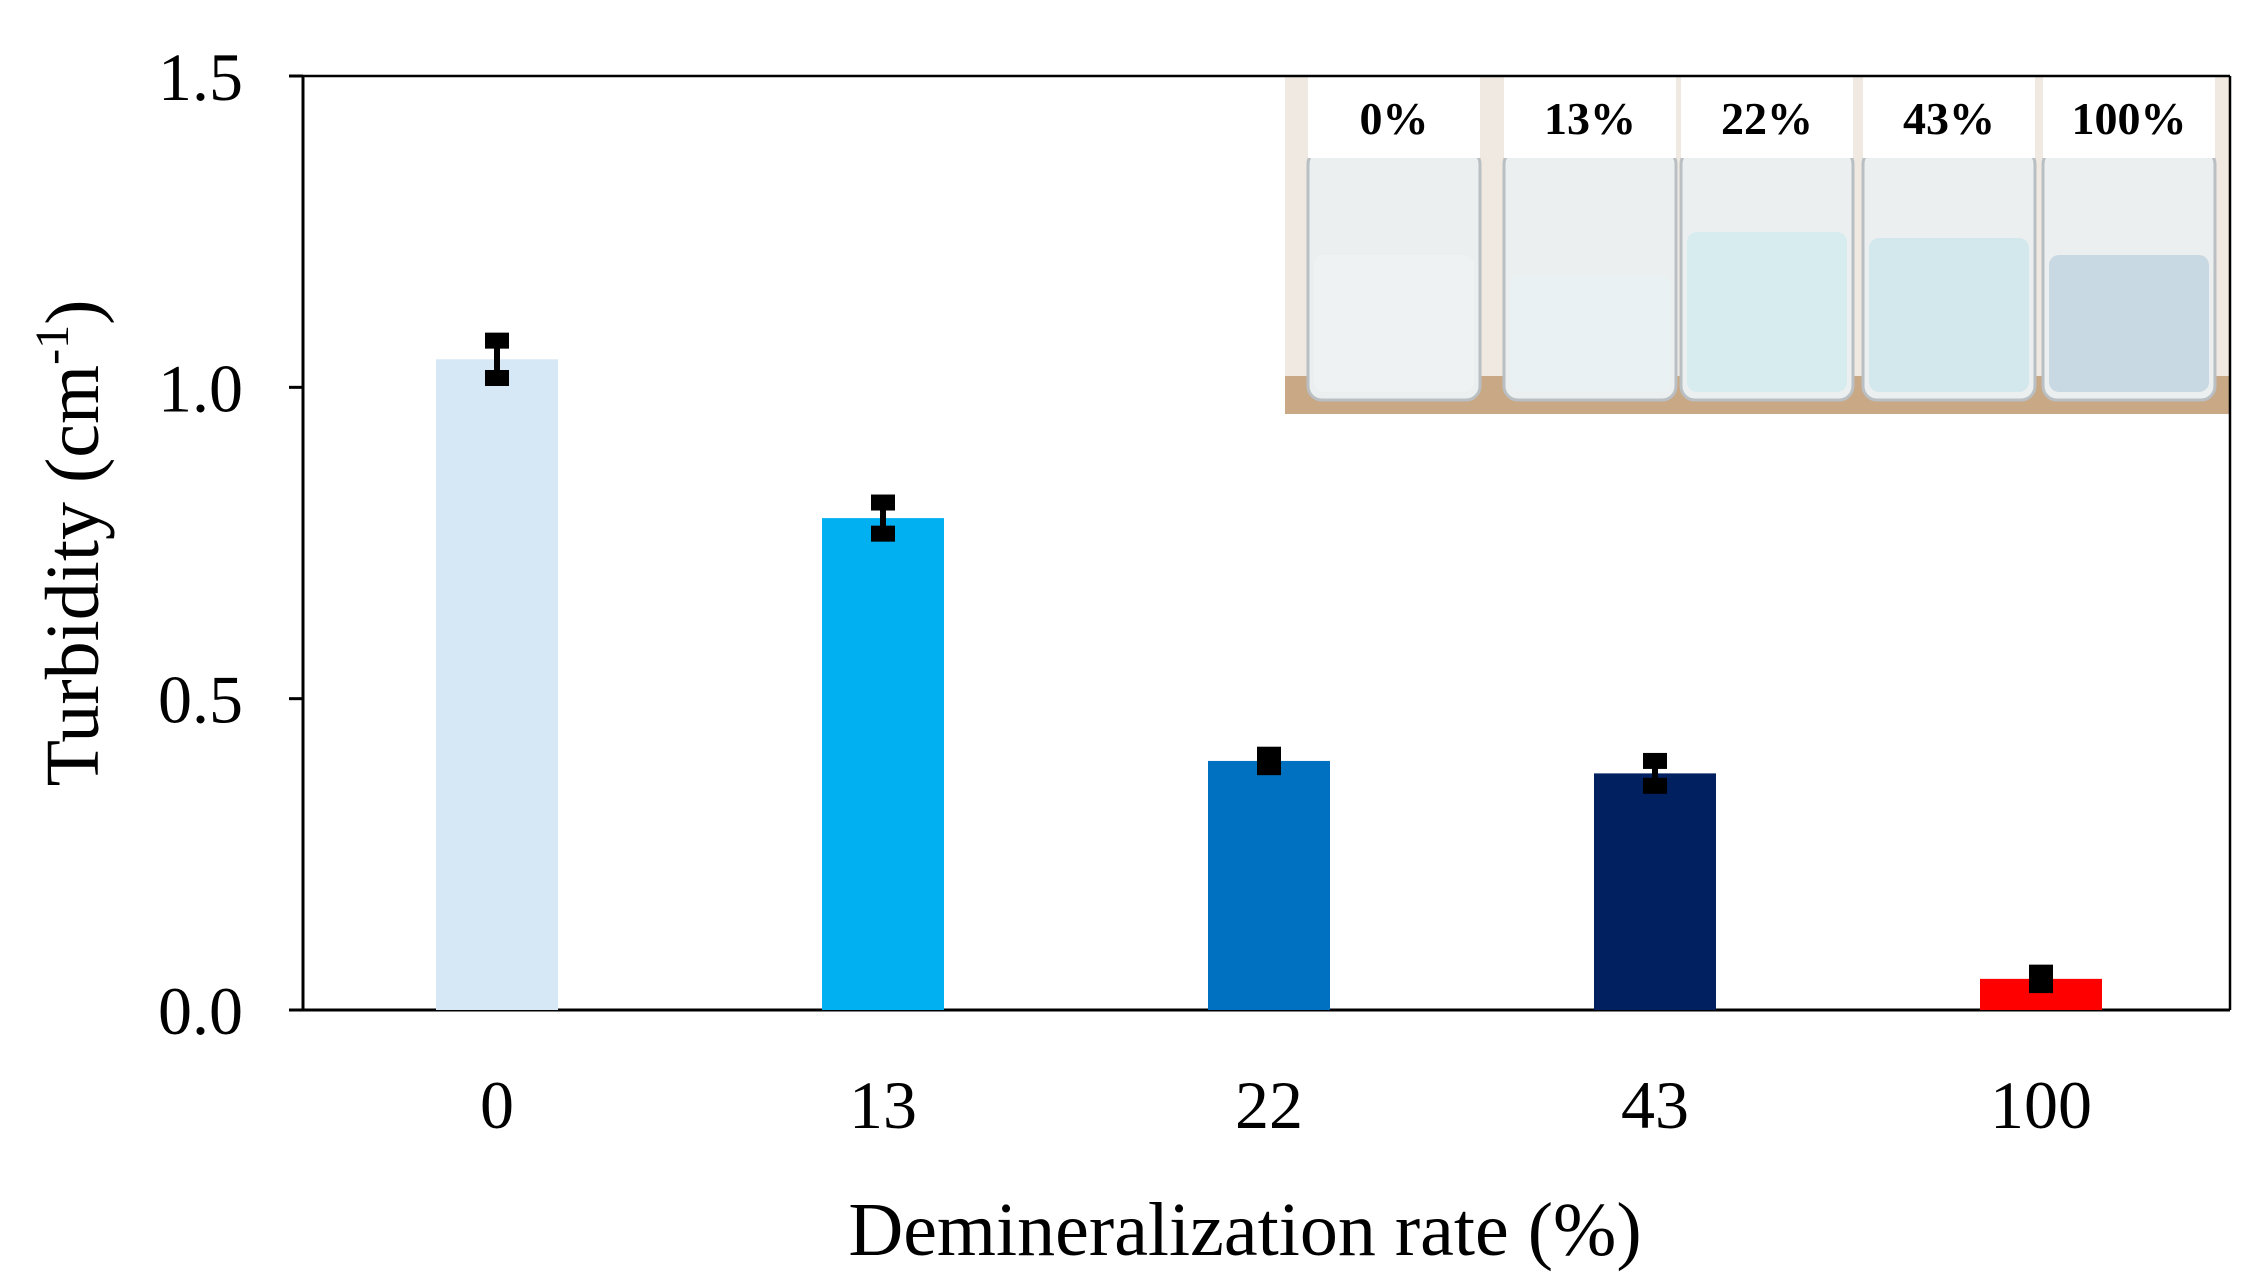 The image size is (2252, 1277). Describe the element at coordinates (200, 77) in the screenshot. I see `y-tick-label: 1.5` at that location.